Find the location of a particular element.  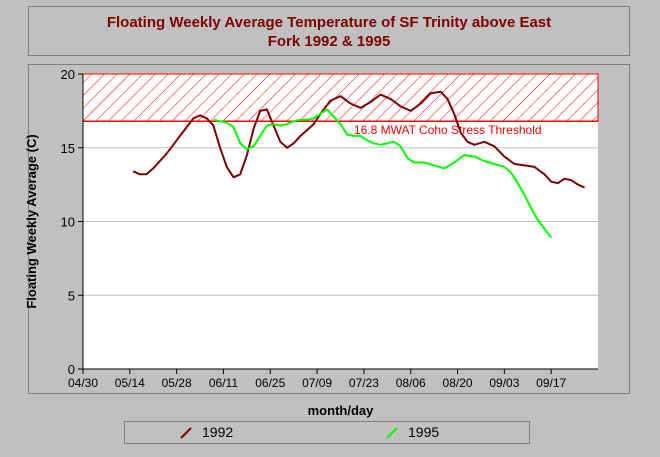

threshold-label: 16.8 MWAT Coho Stress Threshold is located at coordinates (448, 130).